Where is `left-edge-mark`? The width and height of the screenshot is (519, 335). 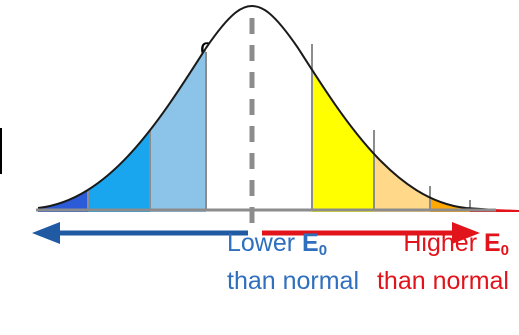 left-edge-mark is located at coordinates (1, 151).